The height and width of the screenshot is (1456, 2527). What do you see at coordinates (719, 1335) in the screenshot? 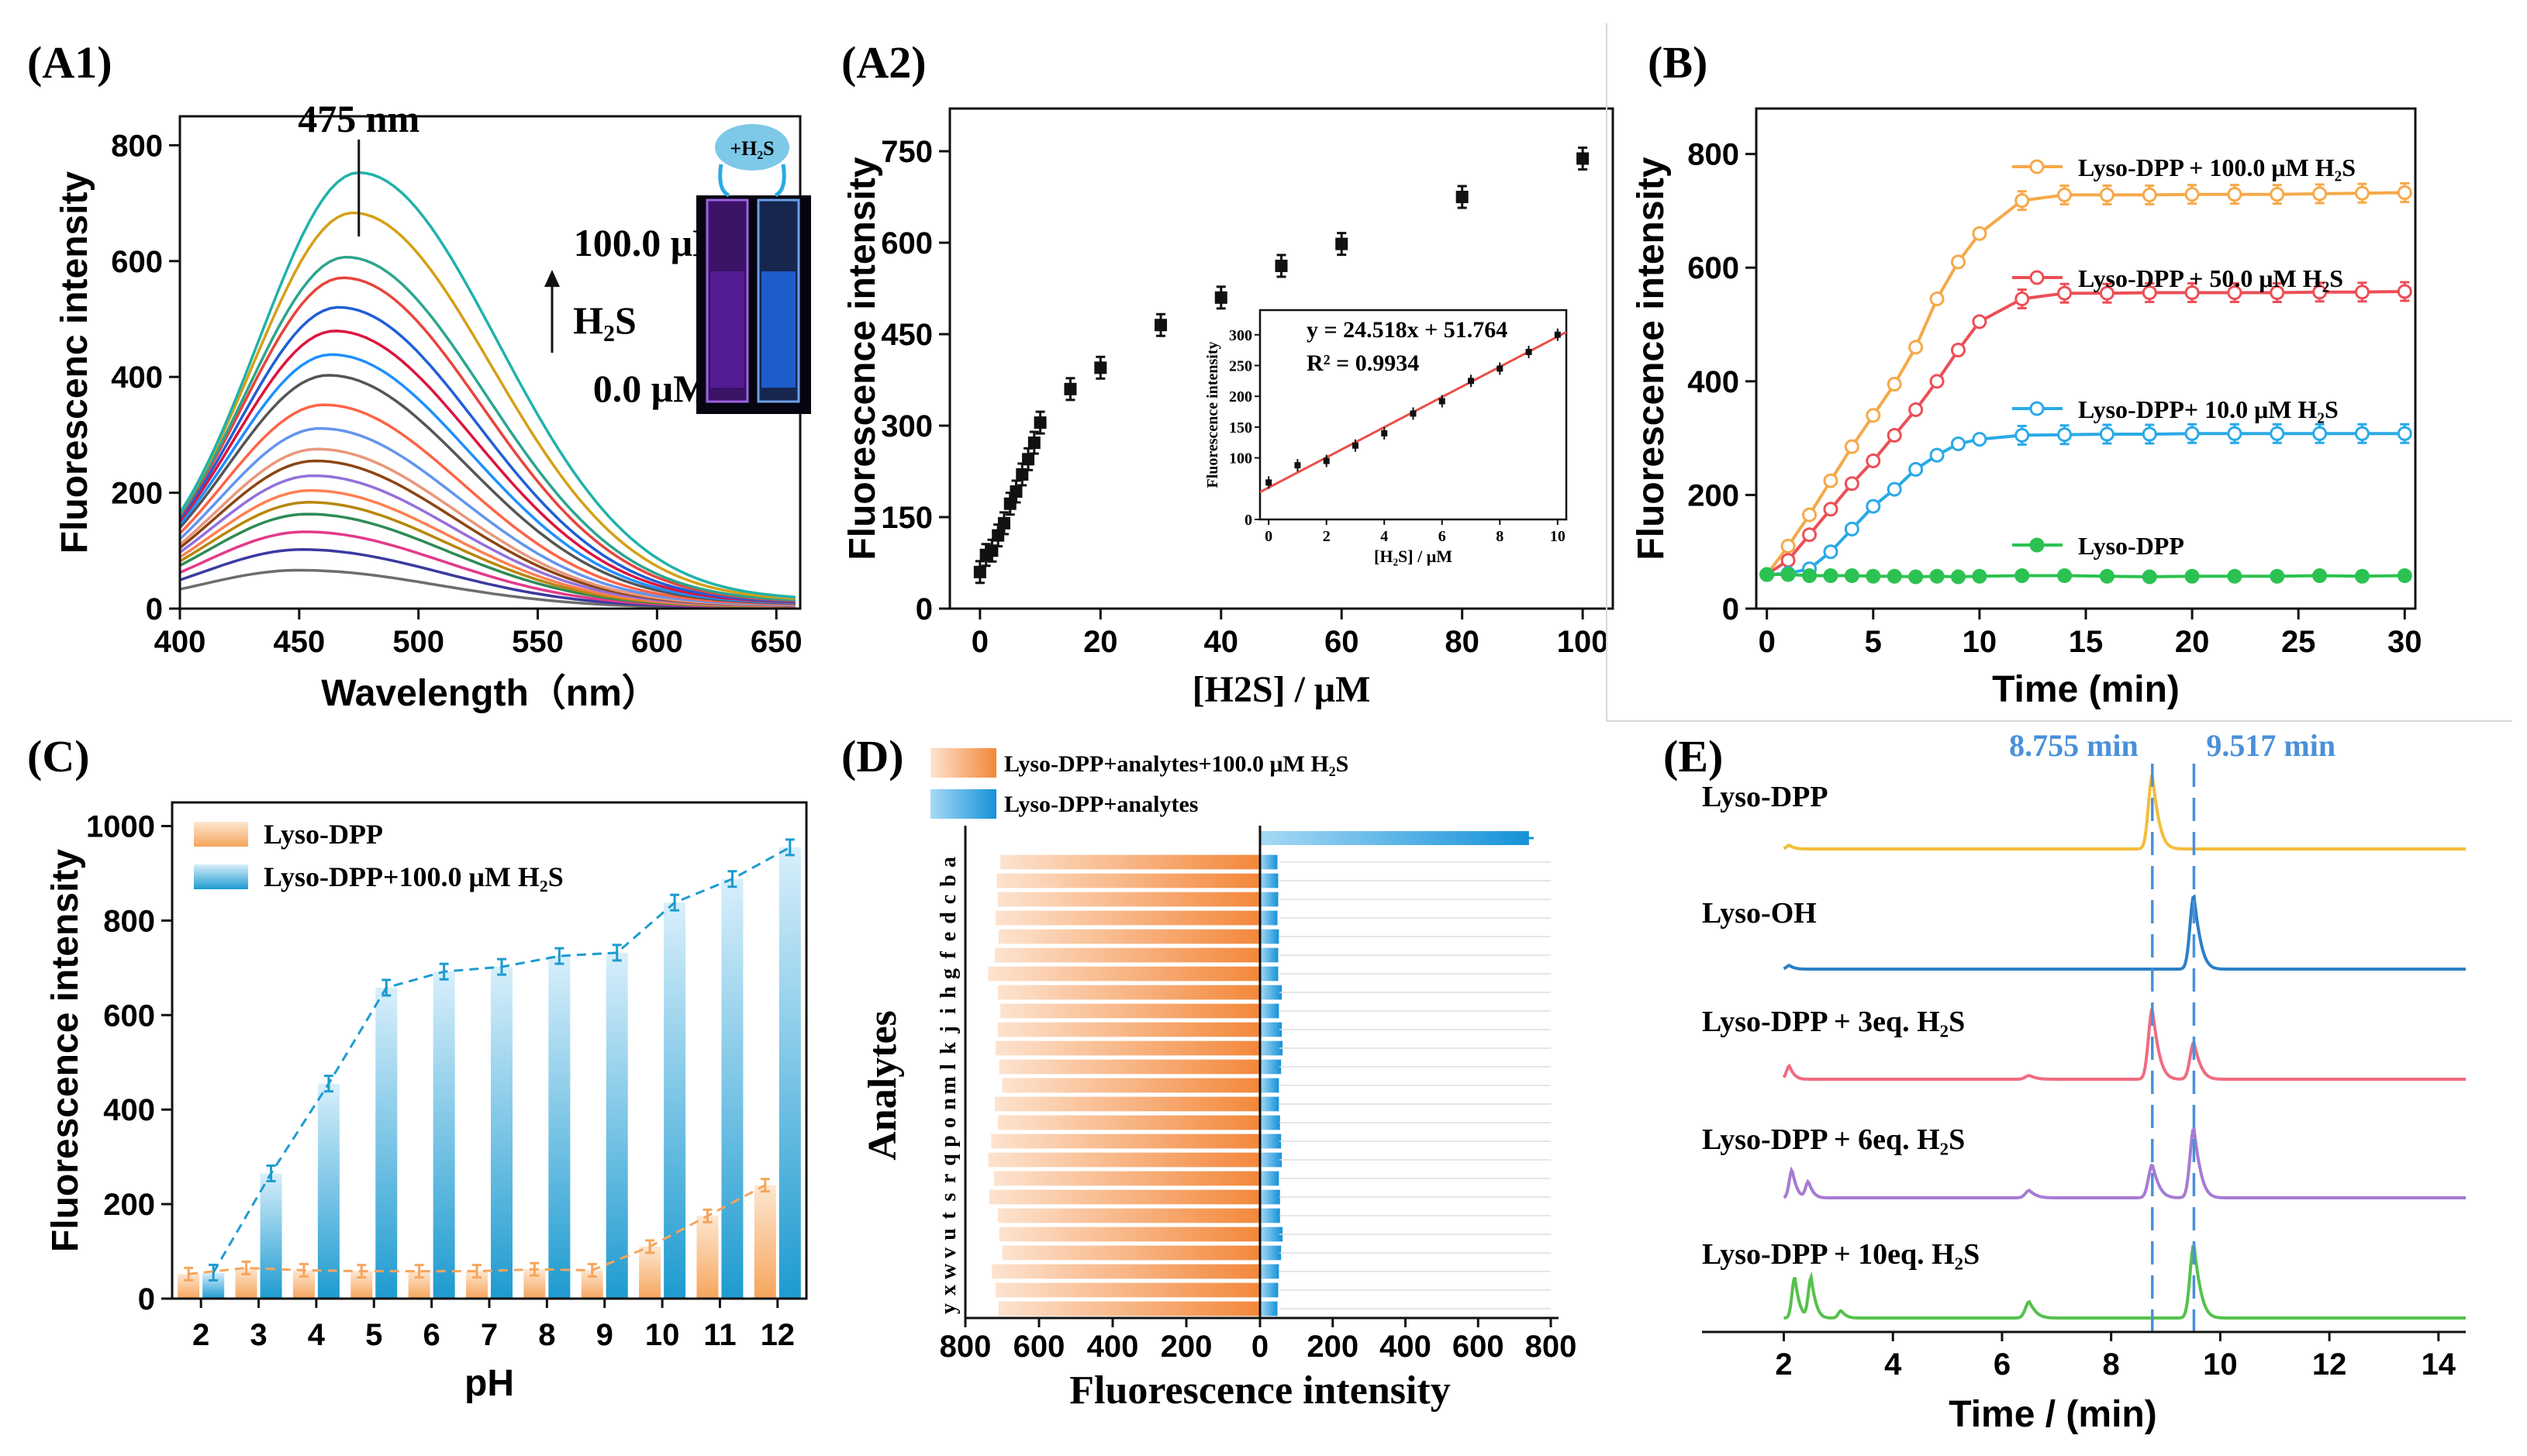
I see `c-x-tick-label: 11` at bounding box center [719, 1335].